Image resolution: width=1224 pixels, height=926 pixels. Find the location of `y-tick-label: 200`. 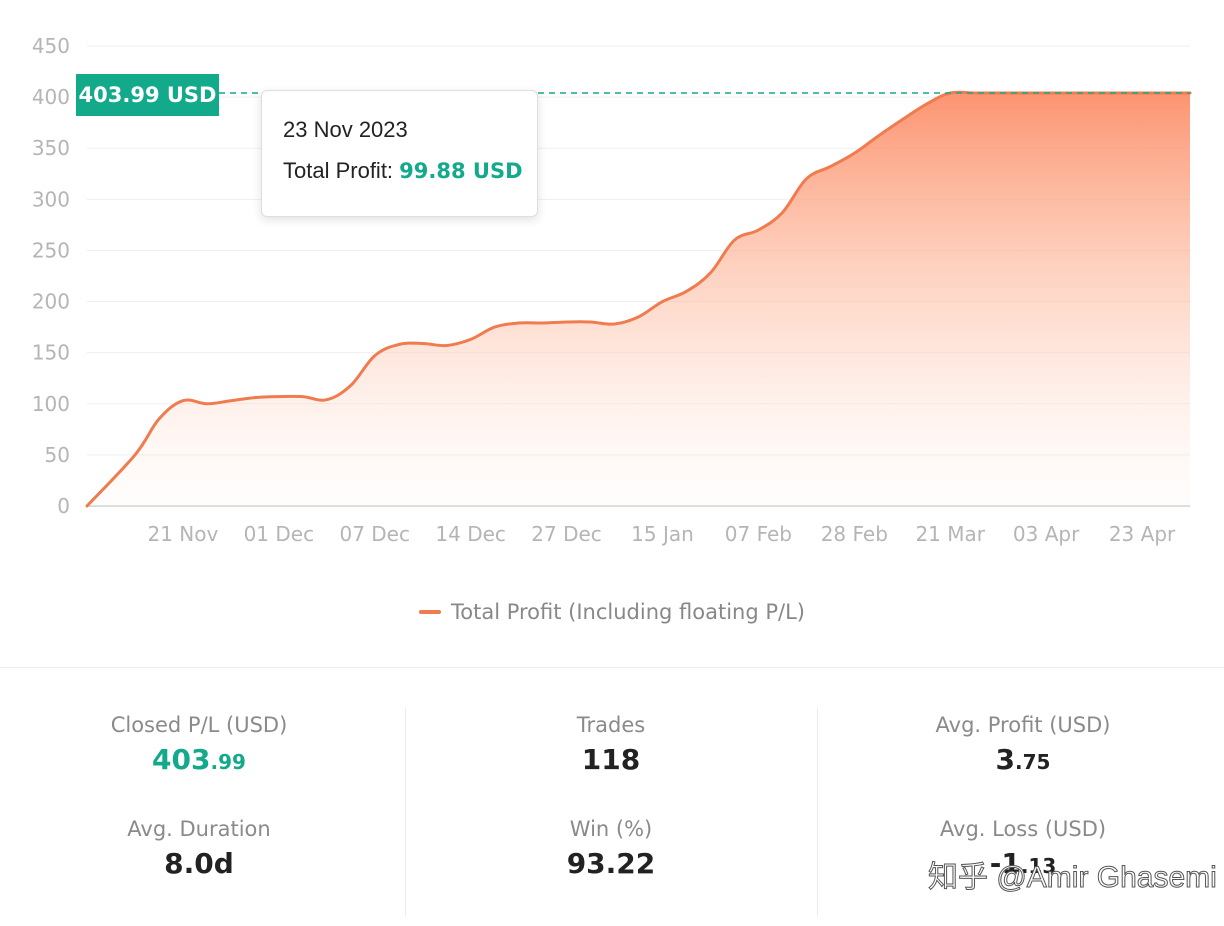

y-tick-label: 200 is located at coordinates (51, 302).